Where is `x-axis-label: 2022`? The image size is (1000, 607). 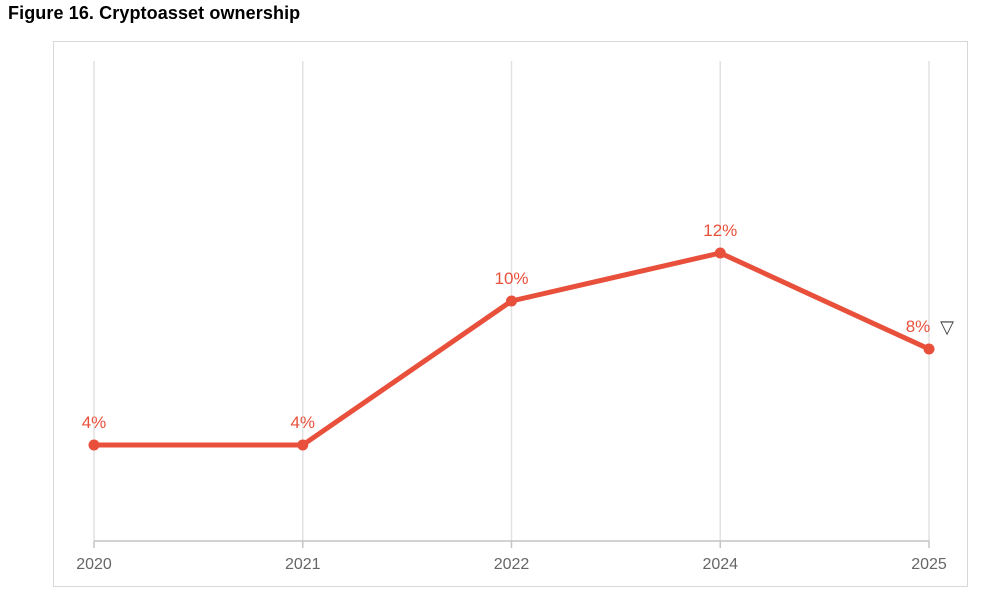 x-axis-label: 2022 is located at coordinates (512, 564).